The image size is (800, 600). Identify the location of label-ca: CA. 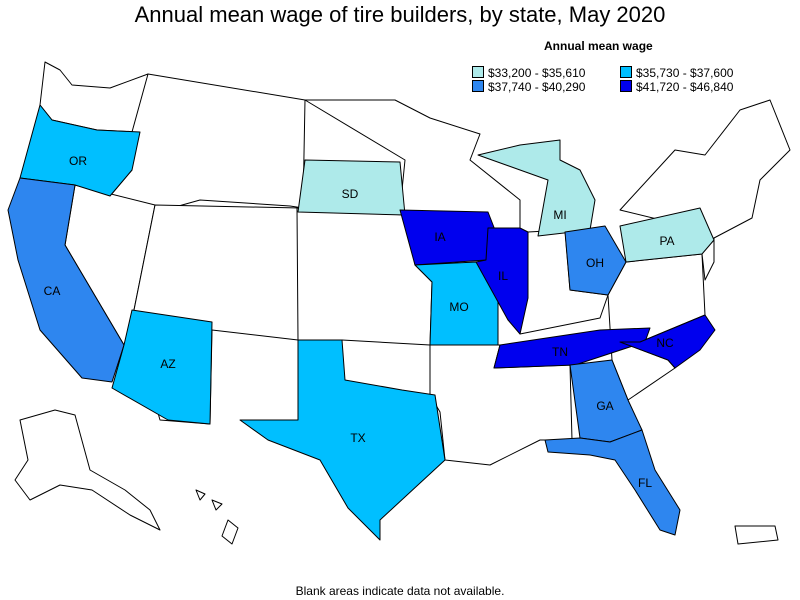
(52, 291).